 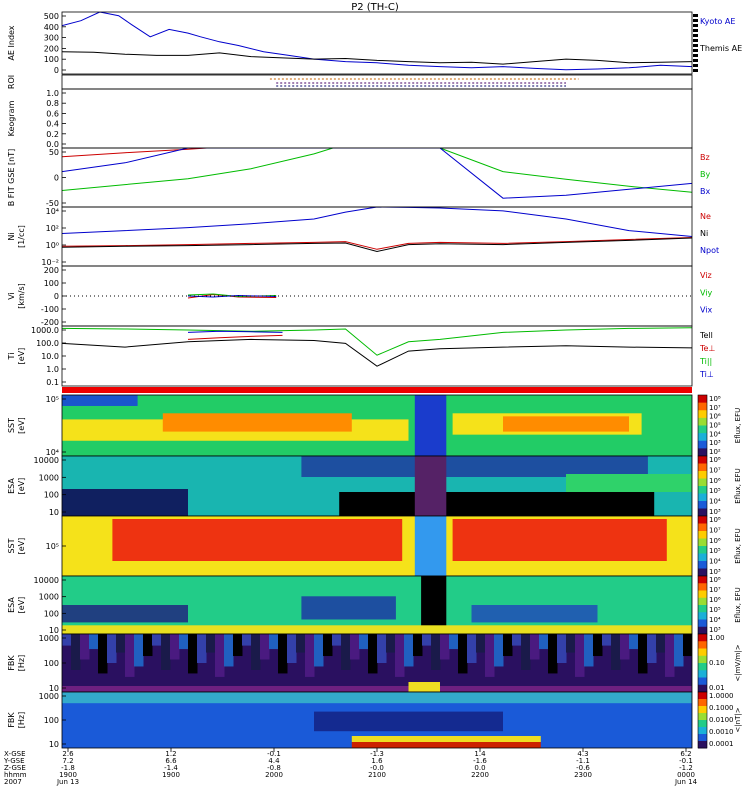 What do you see at coordinates (52, 211) in the screenshot?
I see `y-tick-label: 10⁴` at bounding box center [52, 211].